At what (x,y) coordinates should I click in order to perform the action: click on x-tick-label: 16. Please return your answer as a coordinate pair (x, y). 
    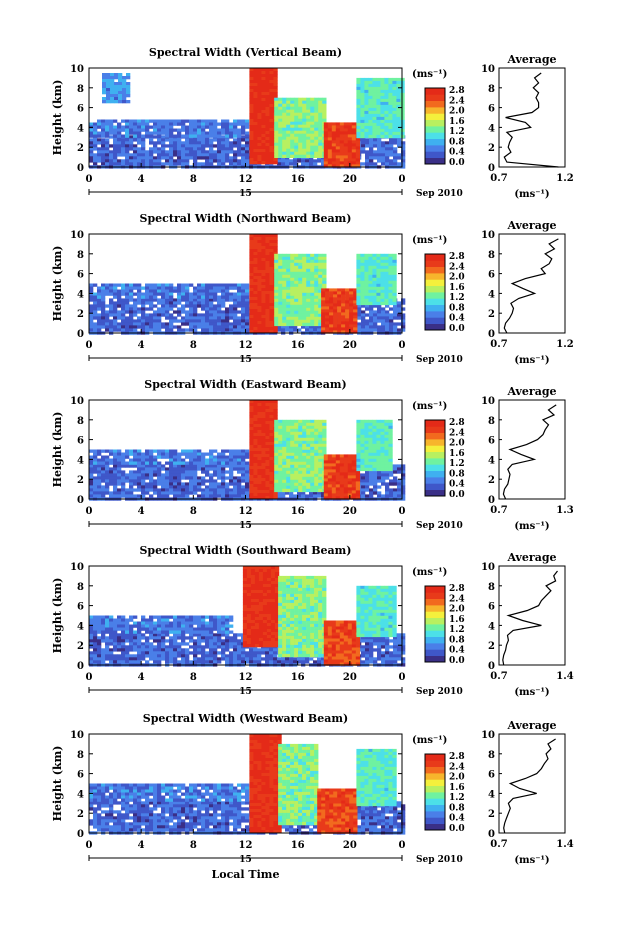
    Looking at the image, I should click on (298, 345).